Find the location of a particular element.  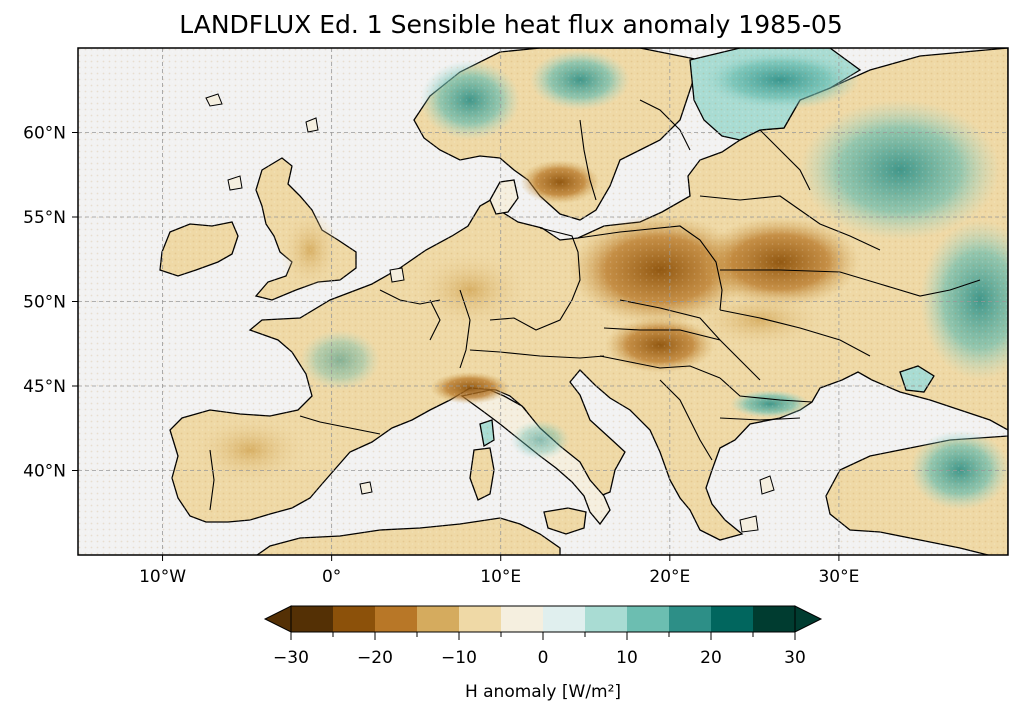

colorbar-label: H anomaly [W/m²] is located at coordinates (543, 692).